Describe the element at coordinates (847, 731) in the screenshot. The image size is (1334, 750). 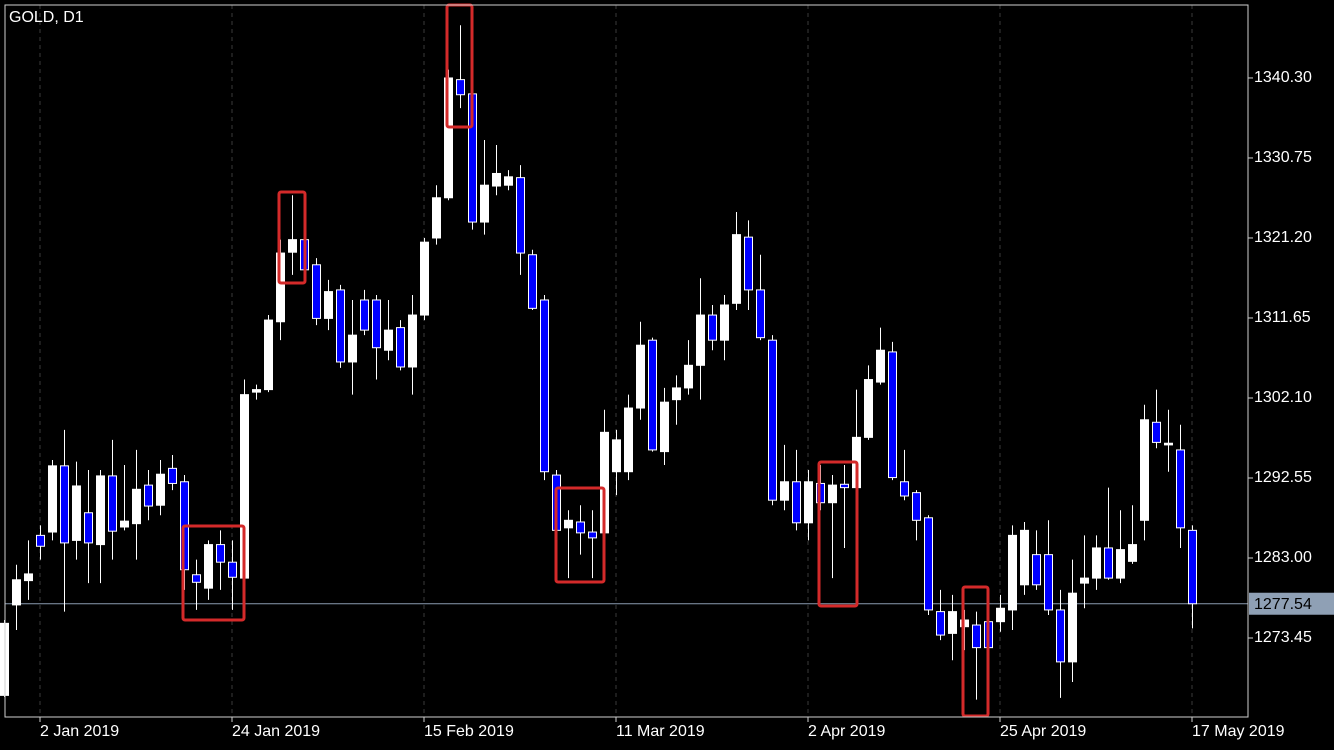
I see `x-tick-label: 2 Apr 2019` at that location.